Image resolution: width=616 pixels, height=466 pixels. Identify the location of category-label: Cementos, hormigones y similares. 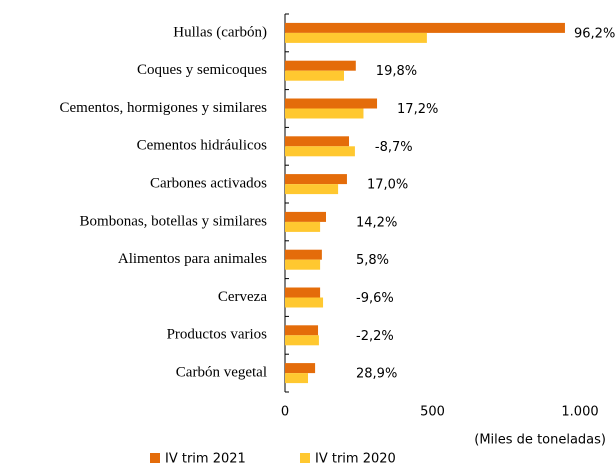
(164, 108).